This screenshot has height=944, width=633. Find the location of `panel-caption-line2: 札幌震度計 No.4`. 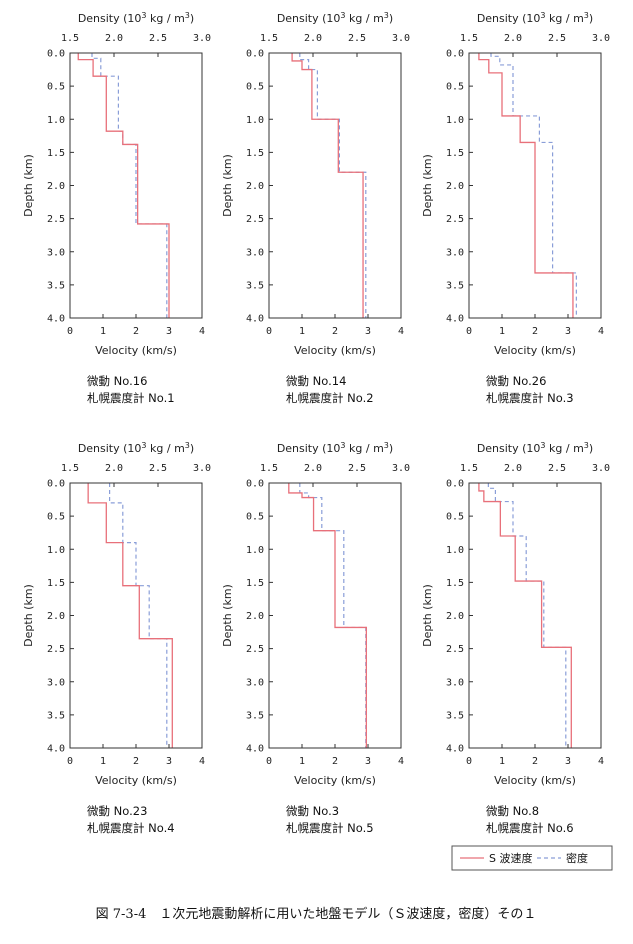

panel-caption-line2: 札幌震度計 No.4 is located at coordinates (131, 828).